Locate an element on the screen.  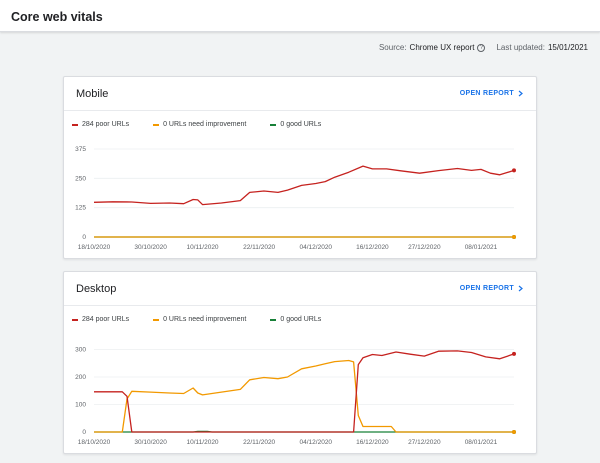
last-updated-label: Last updated: is located at coordinates (520, 47).